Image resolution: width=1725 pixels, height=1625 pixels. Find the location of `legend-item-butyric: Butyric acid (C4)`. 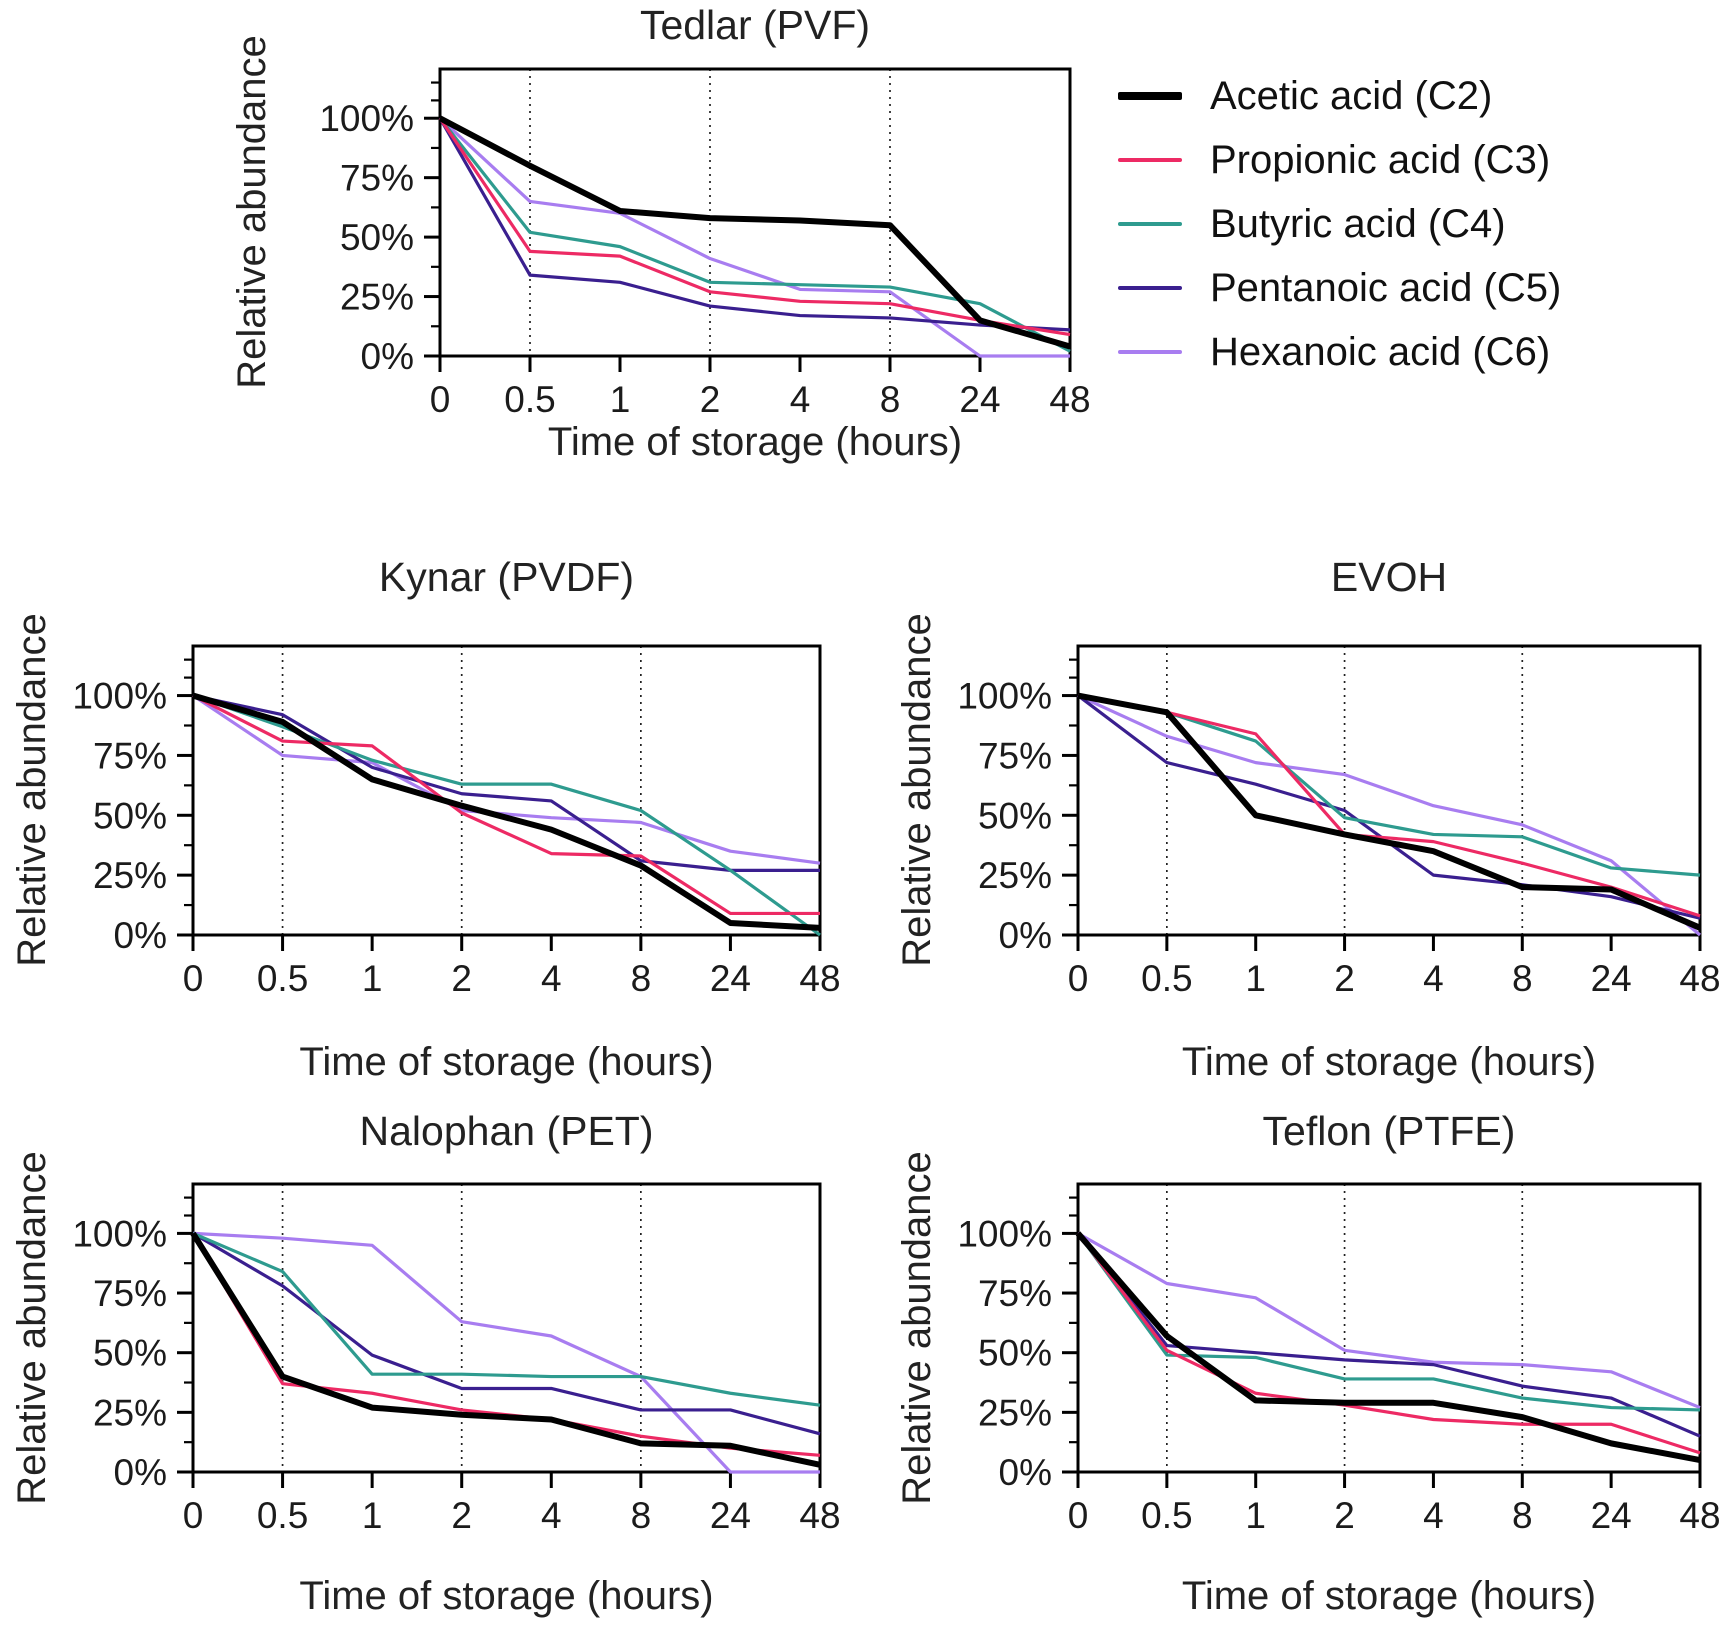

legend-item-butyric: Butyric acid (C4) is located at coordinates (1339, 224).